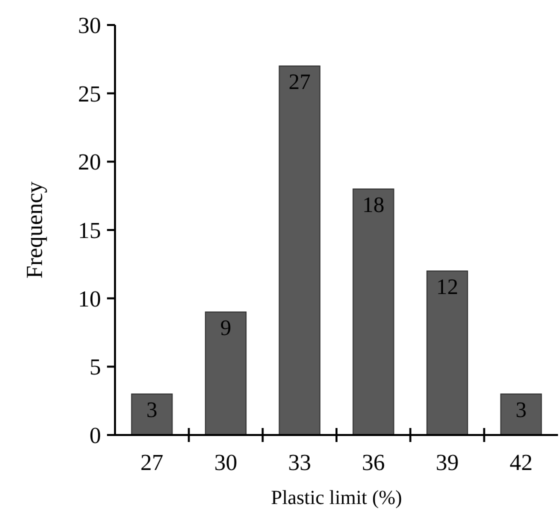  What do you see at coordinates (447, 462) in the screenshot?
I see `x-tick-label: 39` at bounding box center [447, 462].